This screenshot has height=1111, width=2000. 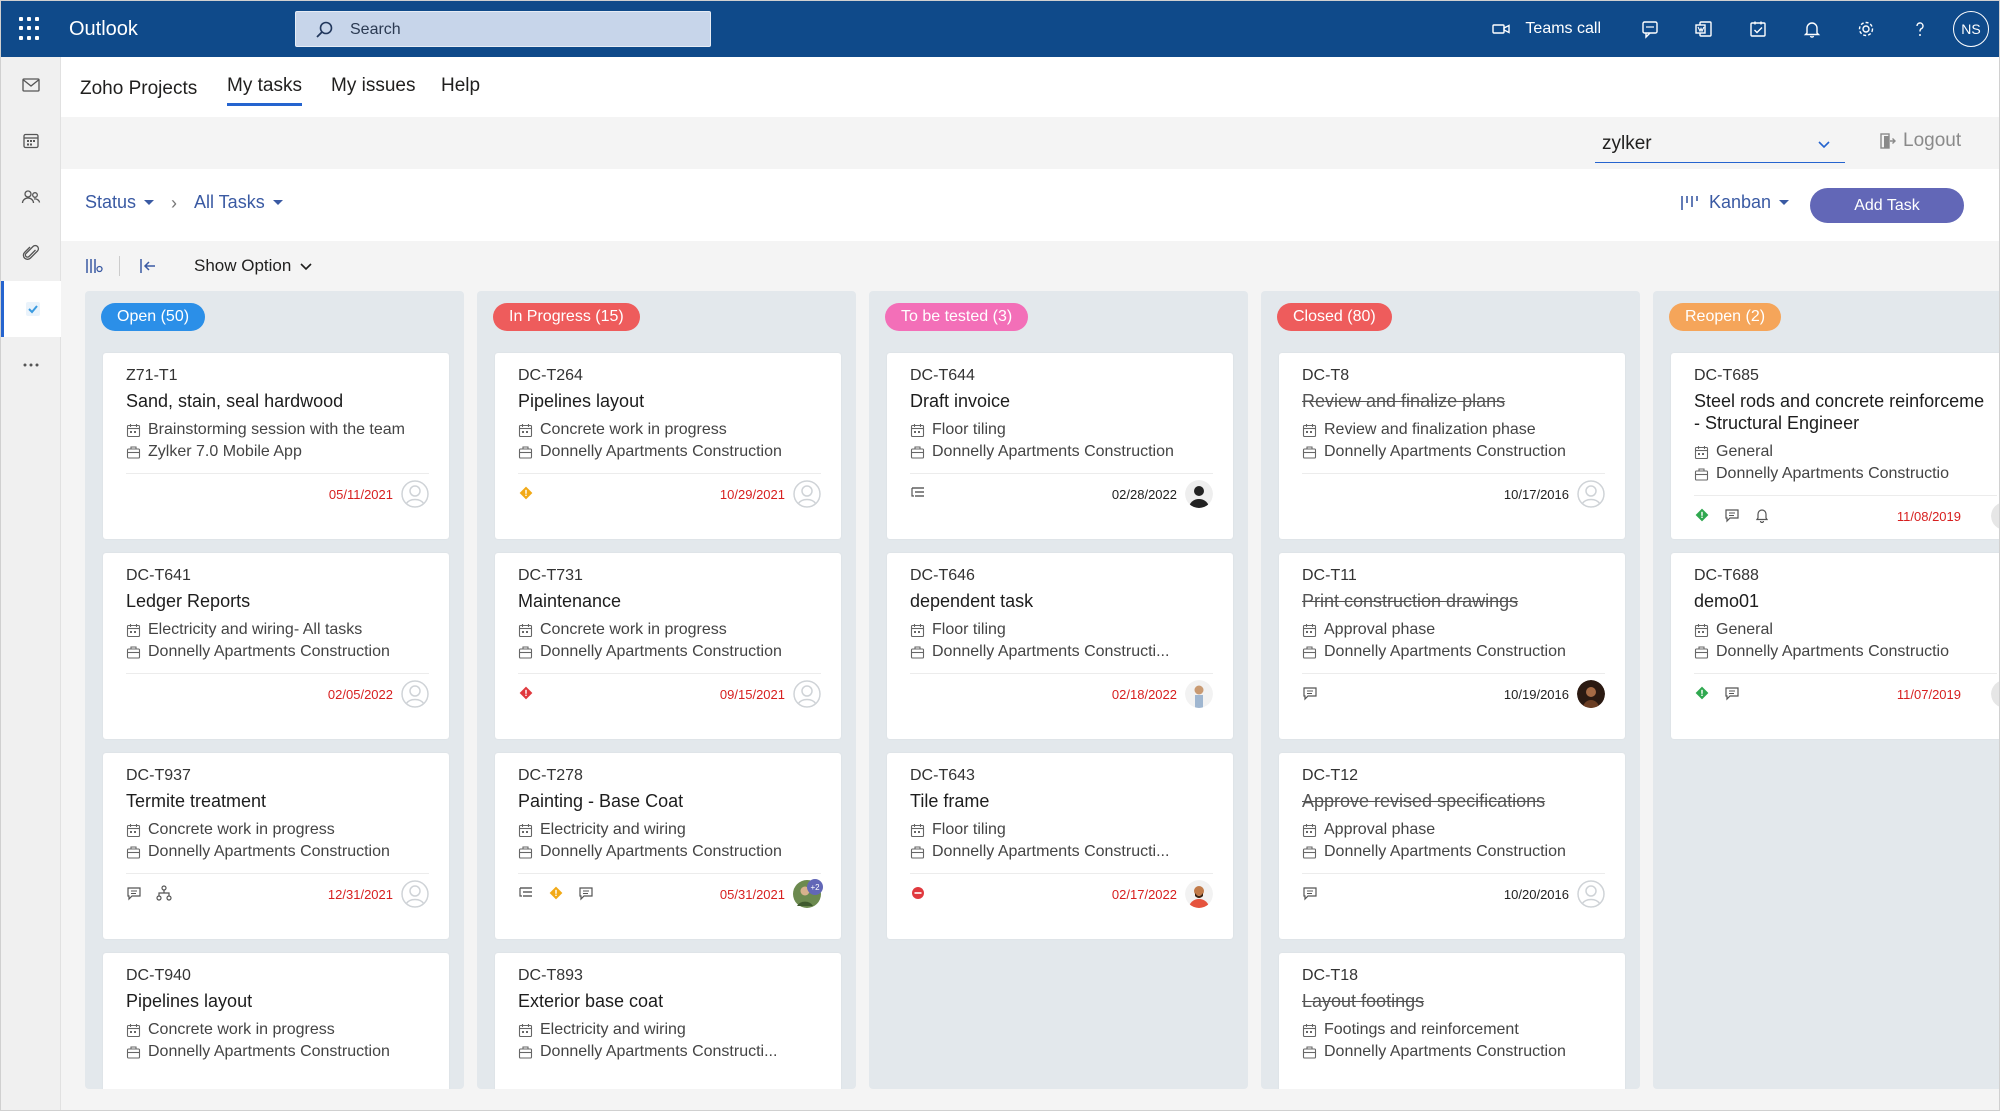 What do you see at coordinates (1812, 29) in the screenshot?
I see `notifications-button` at bounding box center [1812, 29].